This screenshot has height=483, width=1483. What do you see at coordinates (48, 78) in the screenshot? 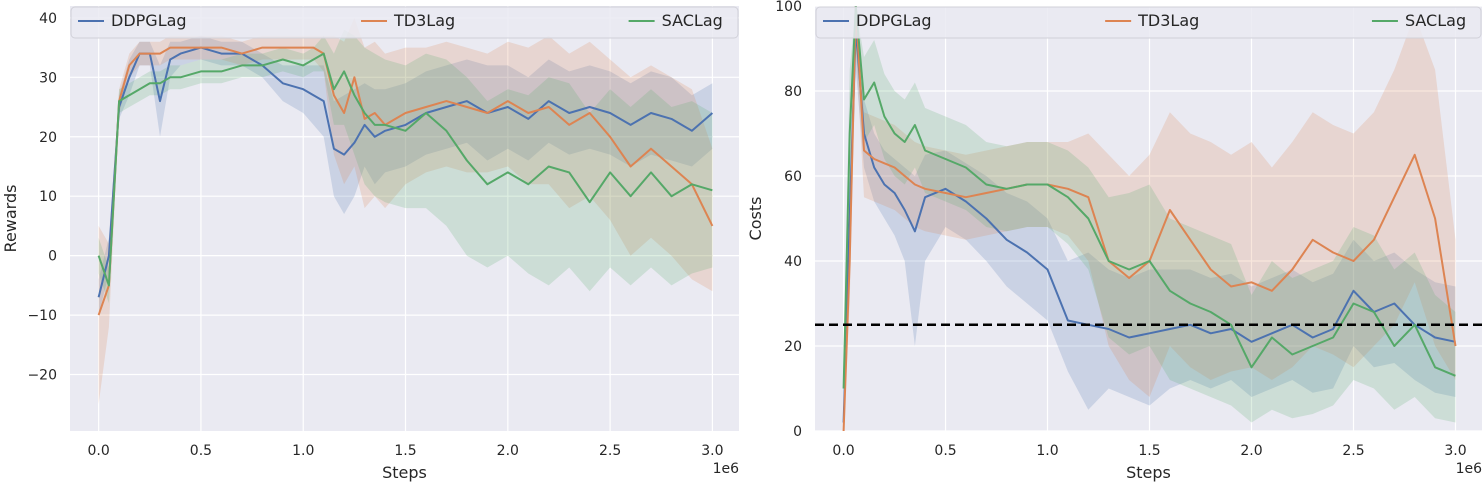
I see `y-tick-label: 30` at bounding box center [48, 78].